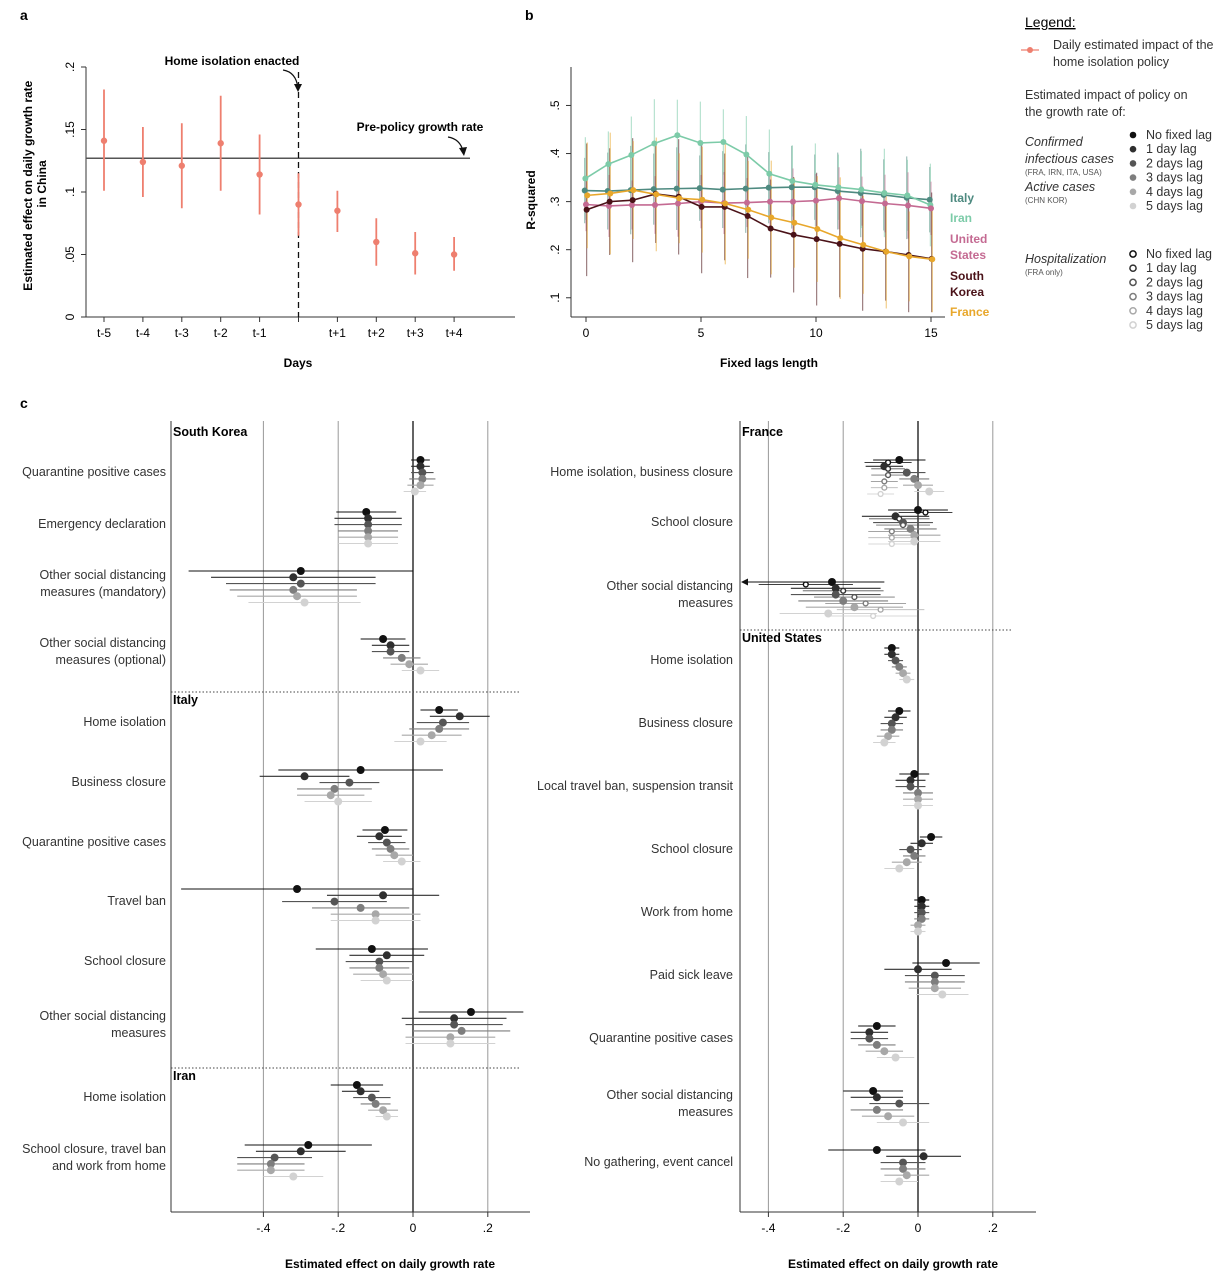  Describe the element at coordinates (42, 184) in the screenshot. I see `panel-a-ylabel-line2: in China` at that location.